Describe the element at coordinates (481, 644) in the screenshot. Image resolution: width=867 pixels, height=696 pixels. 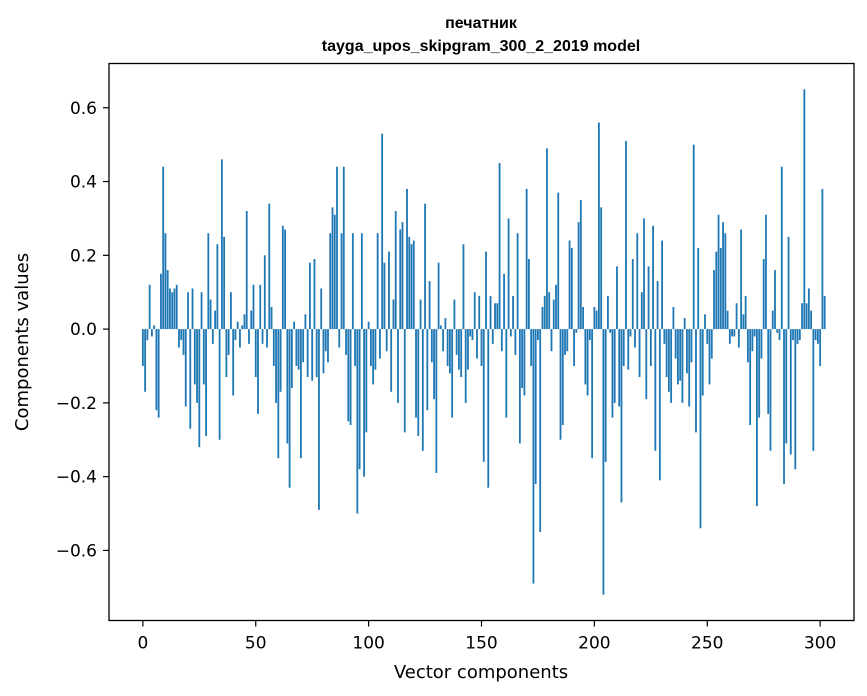
I see `x-tick-label: 150` at that location.